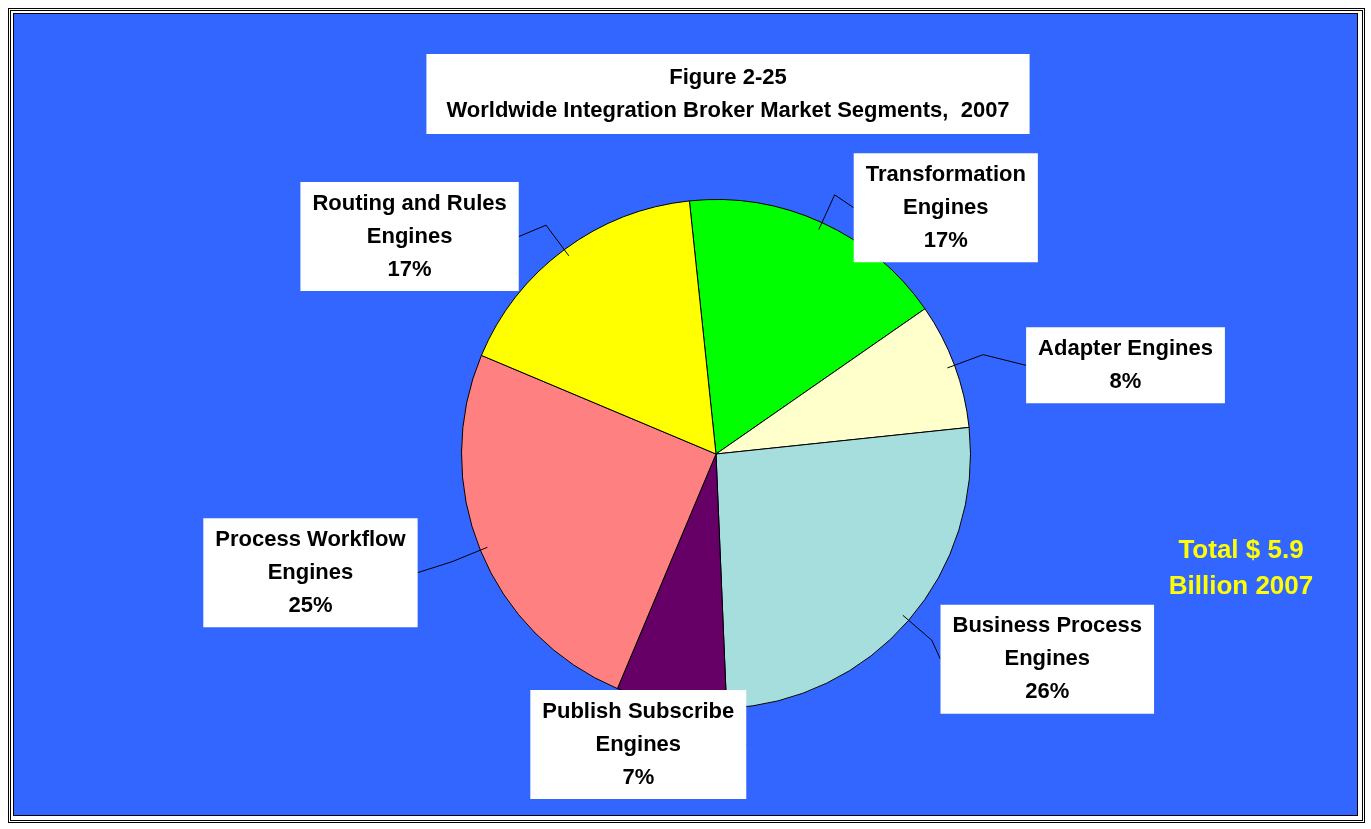 The width and height of the screenshot is (1371, 829). Describe the element at coordinates (945, 189) in the screenshot. I see `slice-label: Transformation Engines` at that location.